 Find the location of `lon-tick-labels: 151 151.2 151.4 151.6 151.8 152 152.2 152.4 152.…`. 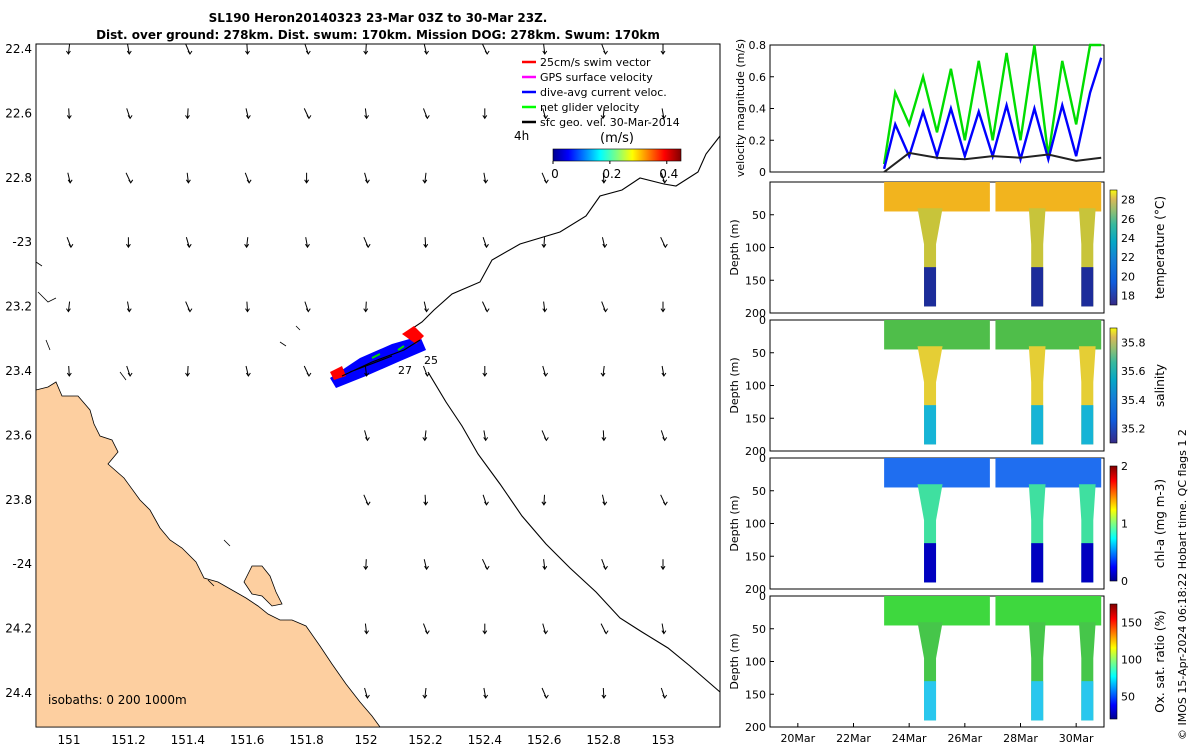

lon-tick-labels: 151 151.2 151.4 151.6 151.8 152 152.2 152.4 152.… is located at coordinates (366, 740).